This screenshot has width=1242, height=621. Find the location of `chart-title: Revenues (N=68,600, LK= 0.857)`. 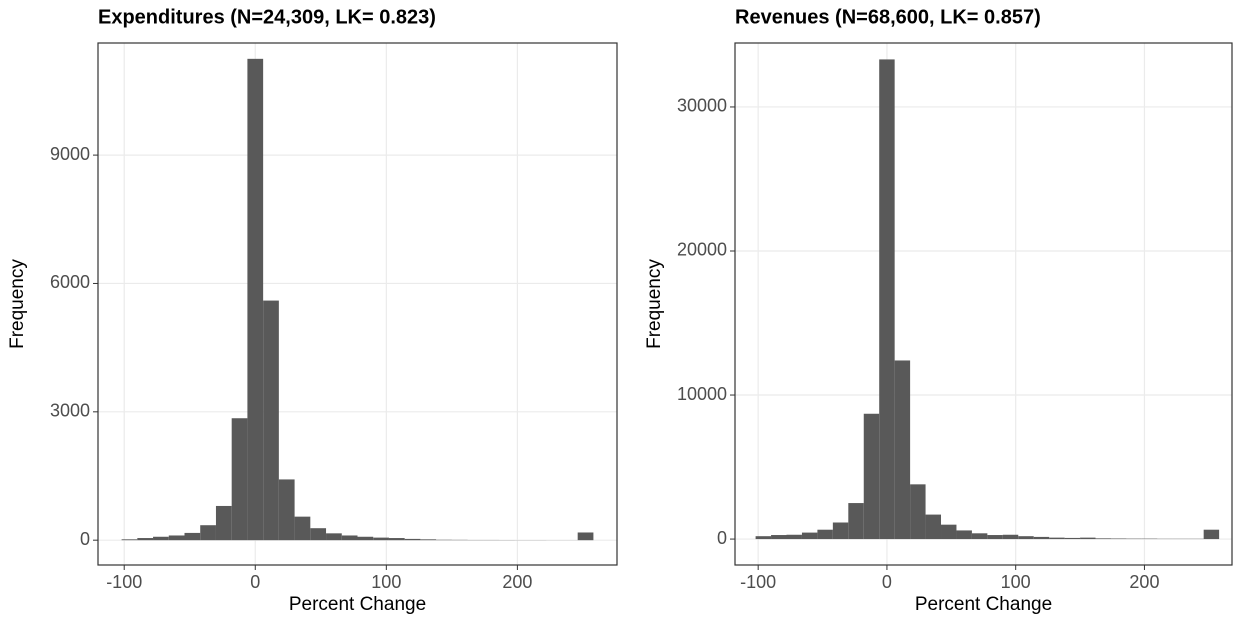

chart-title: Revenues (N=68,600, LK= 0.857) is located at coordinates (888, 17).